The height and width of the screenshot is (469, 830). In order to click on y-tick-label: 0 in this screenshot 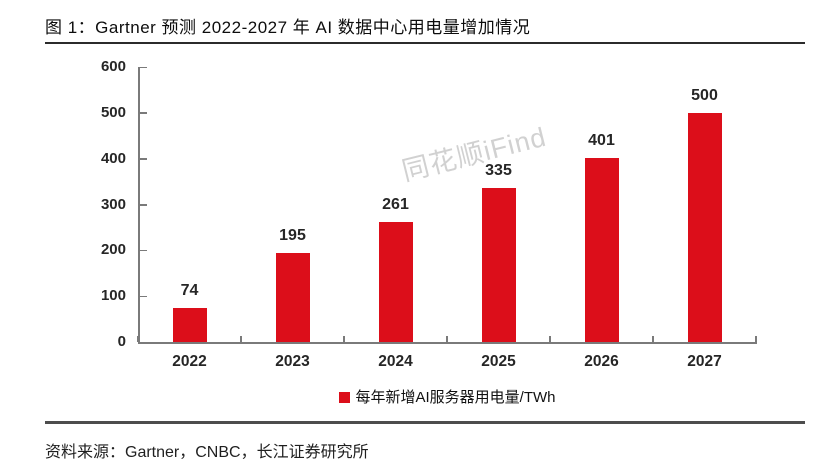, I will do `click(121, 341)`.